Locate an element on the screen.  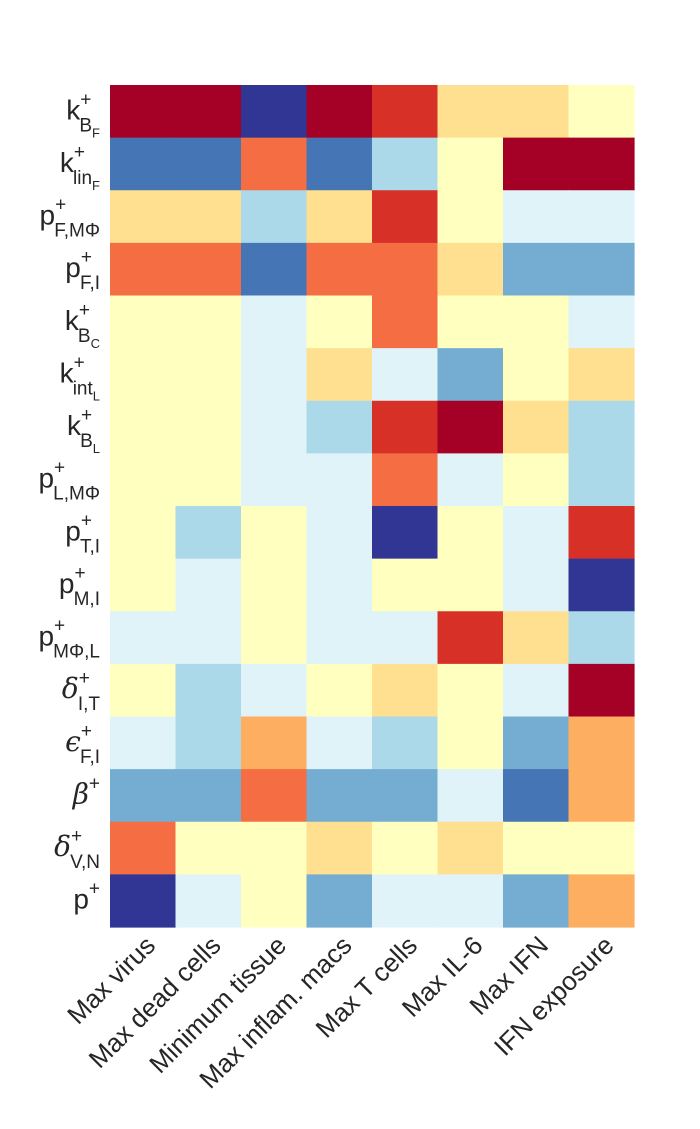
row-label: p+ is located at coordinates (86, 897).